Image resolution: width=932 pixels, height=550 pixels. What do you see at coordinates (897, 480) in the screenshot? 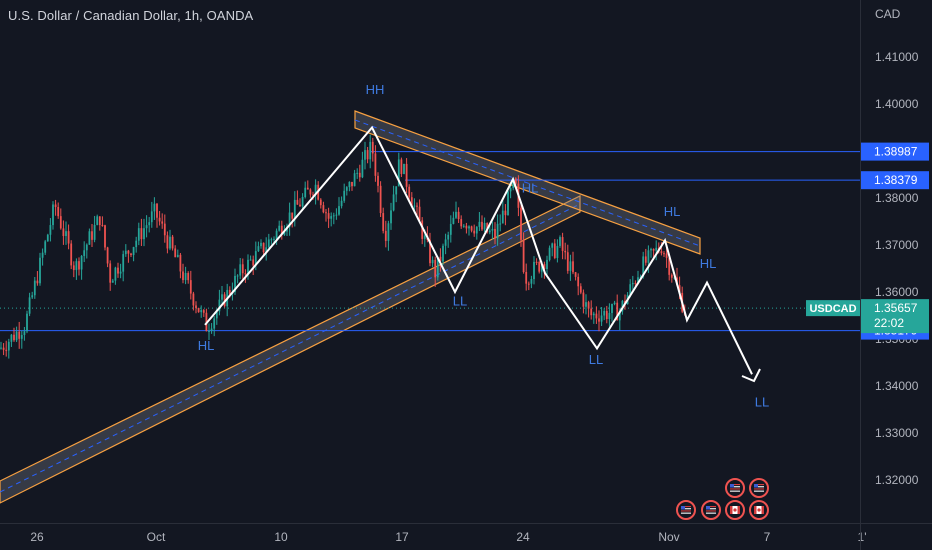
I see `y-tick-label: 1.32000` at bounding box center [897, 480].